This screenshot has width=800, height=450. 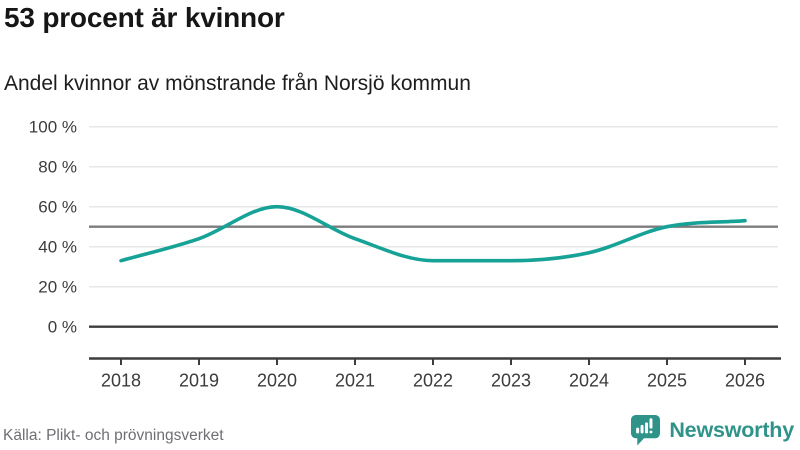 I want to click on y-tick-label: 20 %, so click(x=57, y=287).